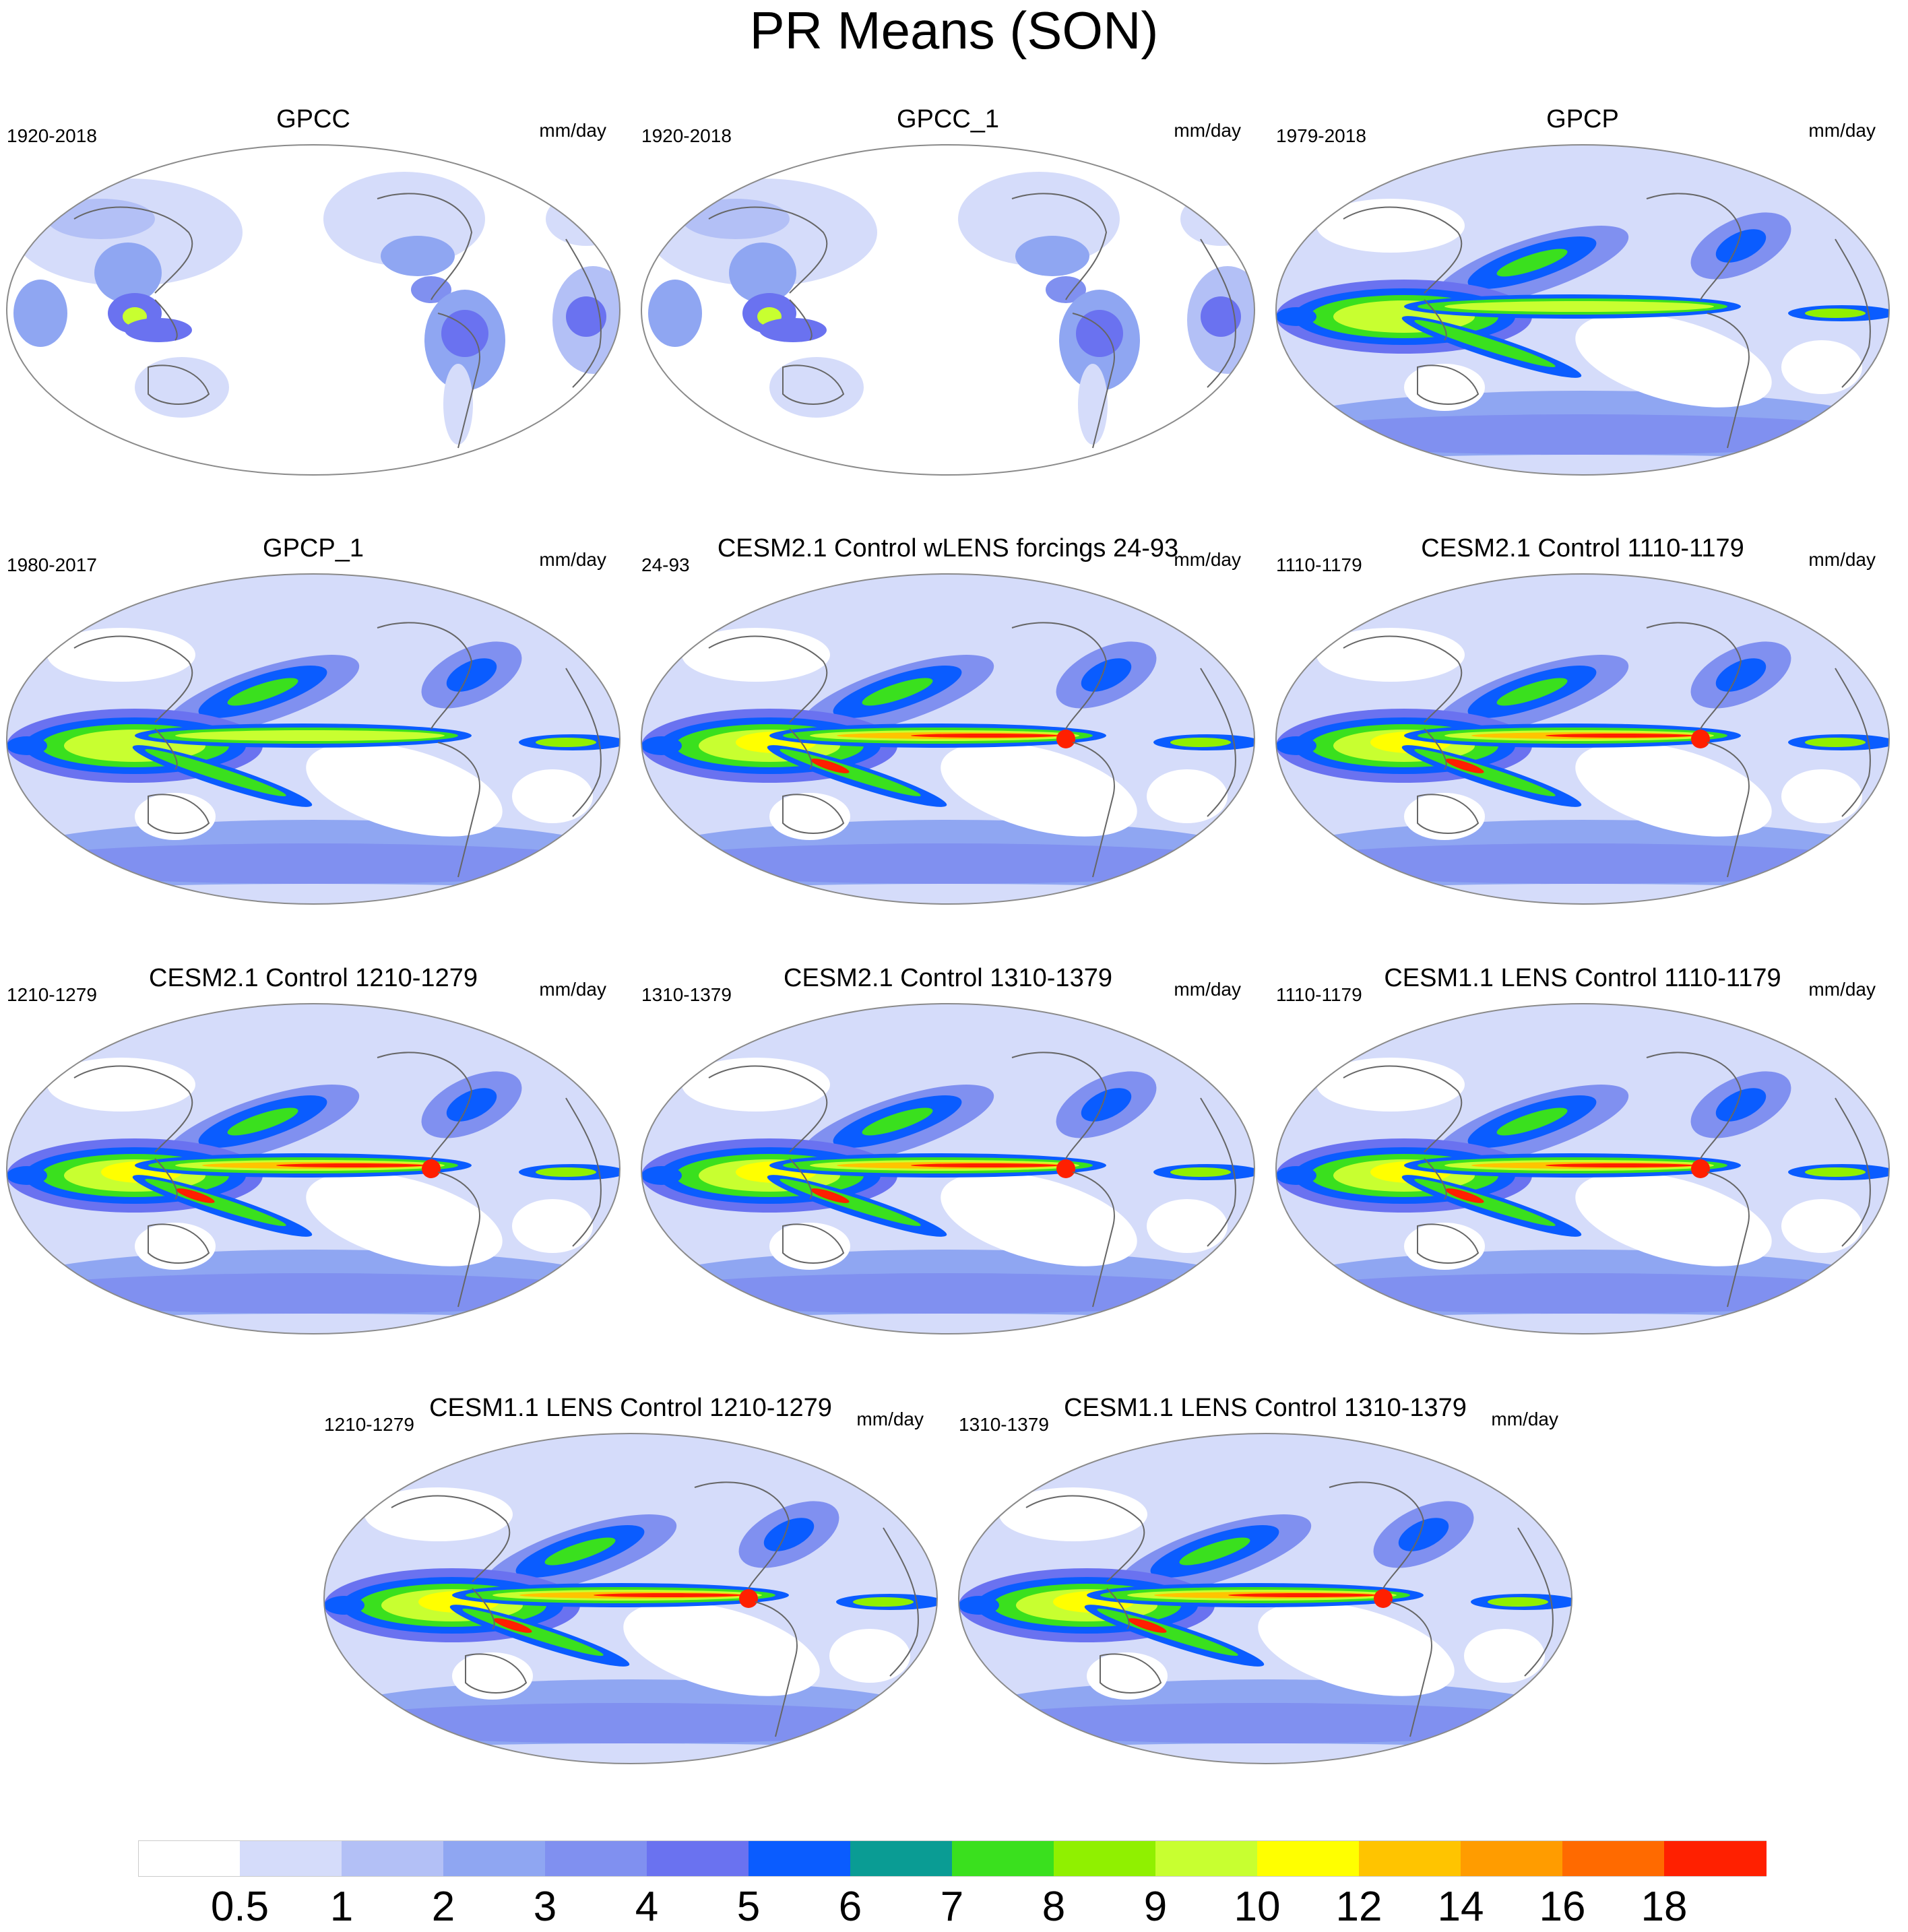 This screenshot has height=1932, width=1908. I want to click on map-panel: GPCP 1979-2018 mm/day, so click(1582, 293).